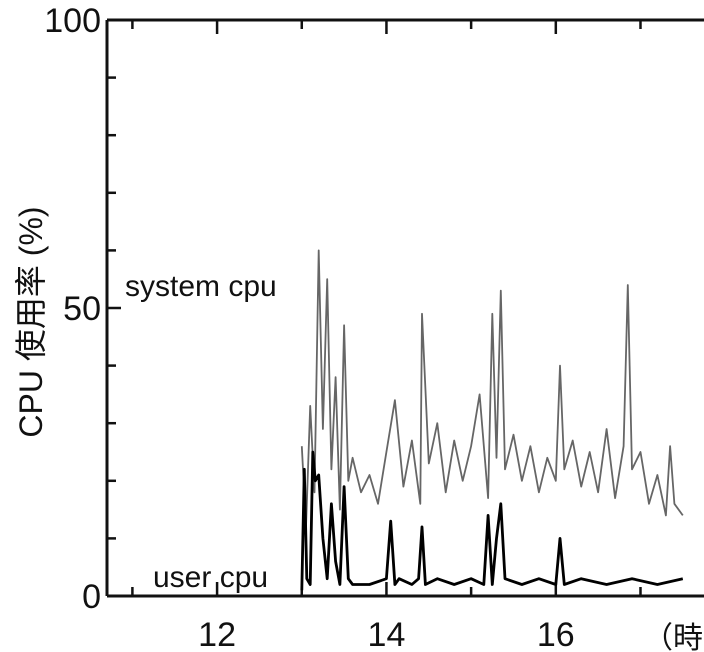 The height and width of the screenshot is (652, 704). Describe the element at coordinates (387, 634) in the screenshot. I see `x-tick-label: 14` at that location.